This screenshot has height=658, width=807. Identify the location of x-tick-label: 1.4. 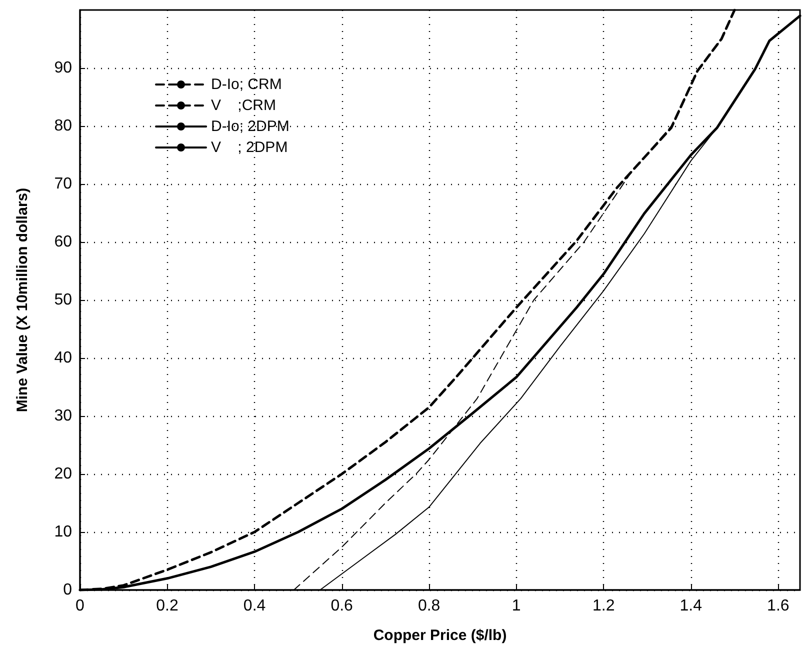
(691, 606).